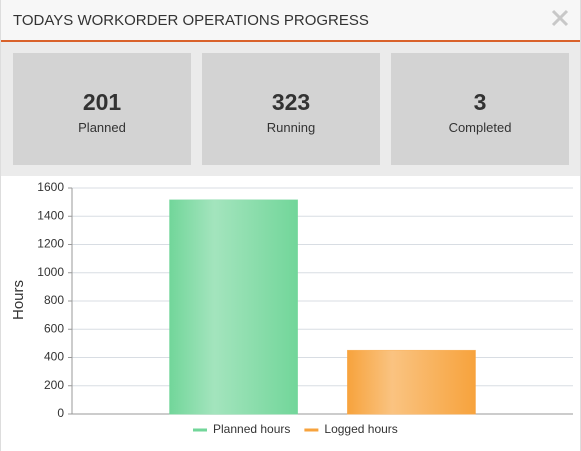 This screenshot has width=581, height=451. Describe the element at coordinates (54, 357) in the screenshot. I see `y-tick-label: 400` at that location.